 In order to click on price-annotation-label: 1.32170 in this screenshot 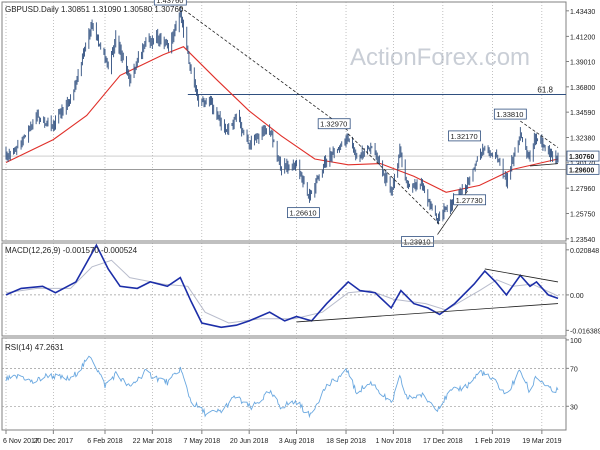, I will do `click(464, 136)`.